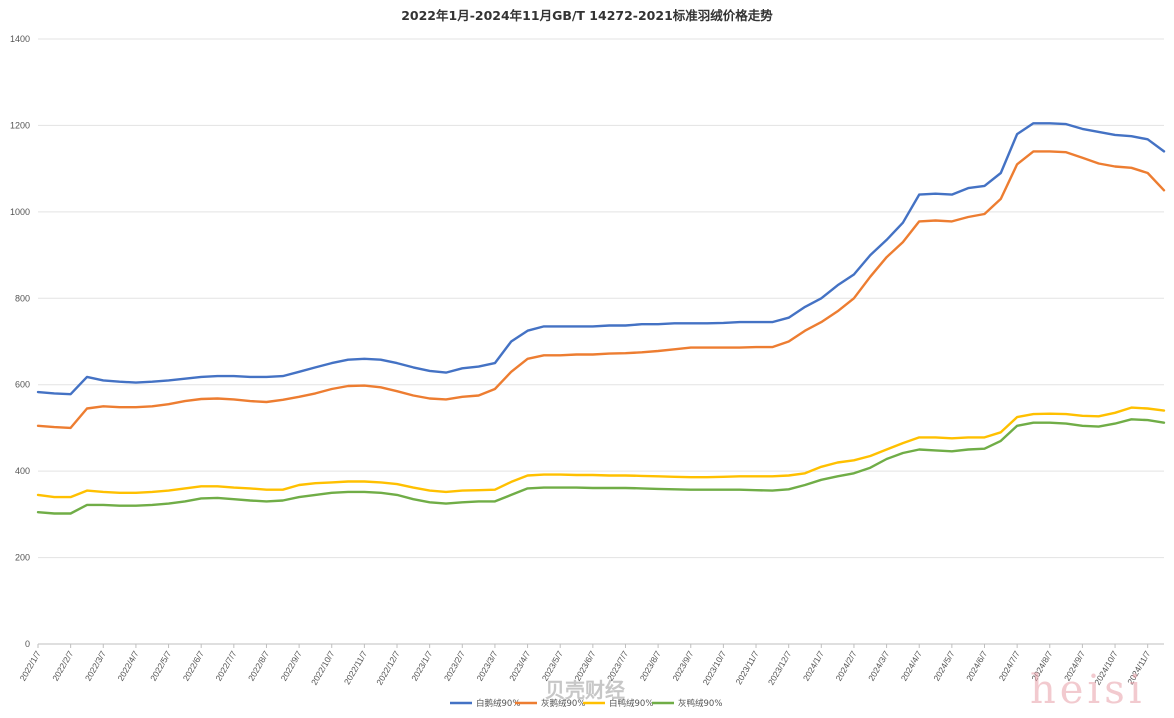 Image resolution: width=1174 pixels, height=718 pixels. I want to click on y-axis-tick-labels: 0 200 400 600 800 1000 1200 1400, so click(20, 341).